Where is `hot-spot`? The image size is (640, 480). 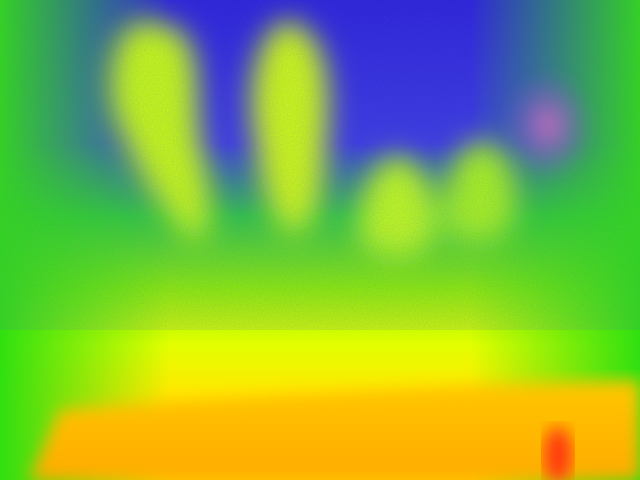
hot-spot is located at coordinates (558, 453).